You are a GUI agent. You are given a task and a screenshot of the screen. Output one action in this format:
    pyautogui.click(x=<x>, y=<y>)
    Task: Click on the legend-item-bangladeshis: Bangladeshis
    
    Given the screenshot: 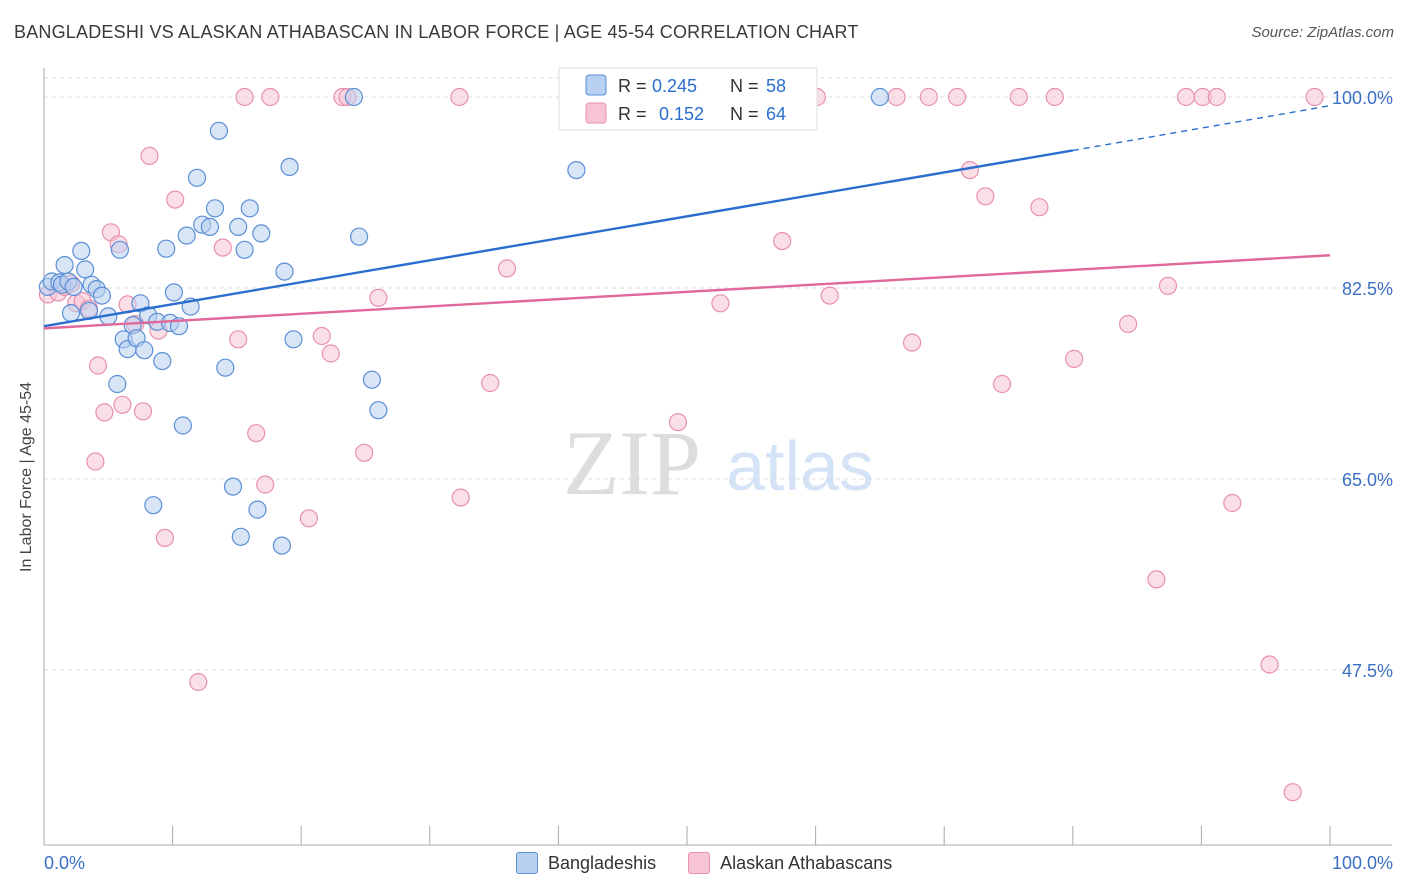 What is the action you would take?
    pyautogui.click(x=586, y=863)
    